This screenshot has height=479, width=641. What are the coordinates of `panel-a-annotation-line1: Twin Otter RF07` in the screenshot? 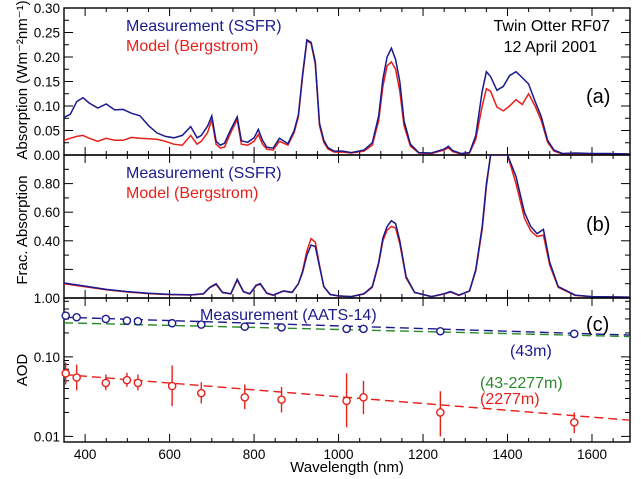 It's located at (552, 26).